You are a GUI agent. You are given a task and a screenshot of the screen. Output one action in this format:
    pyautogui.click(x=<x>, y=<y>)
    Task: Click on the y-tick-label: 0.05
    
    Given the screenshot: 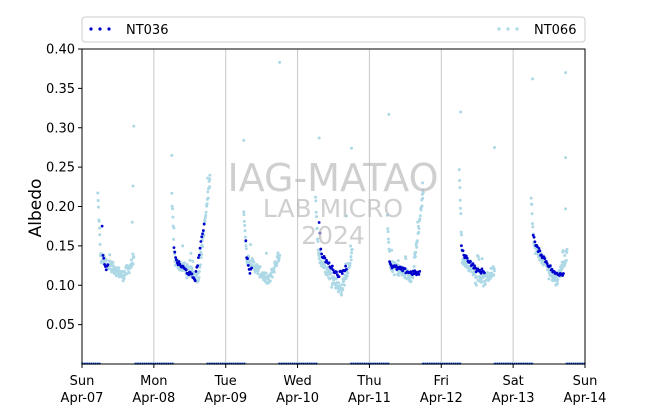 What is the action you would take?
    pyautogui.click(x=60, y=325)
    